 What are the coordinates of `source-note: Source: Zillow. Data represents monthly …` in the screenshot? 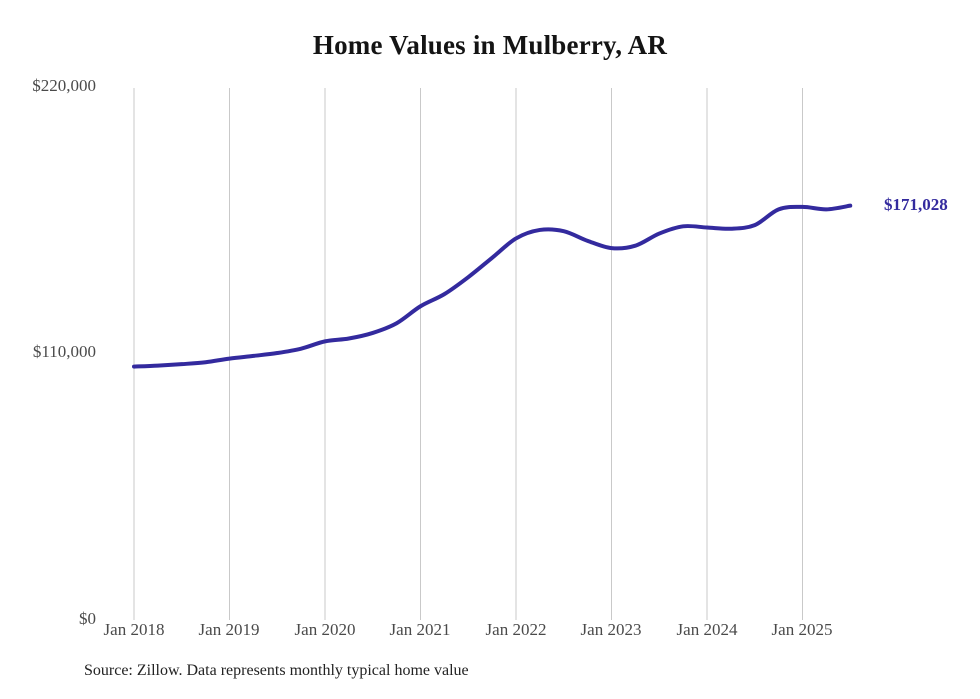 It's located at (276, 670).